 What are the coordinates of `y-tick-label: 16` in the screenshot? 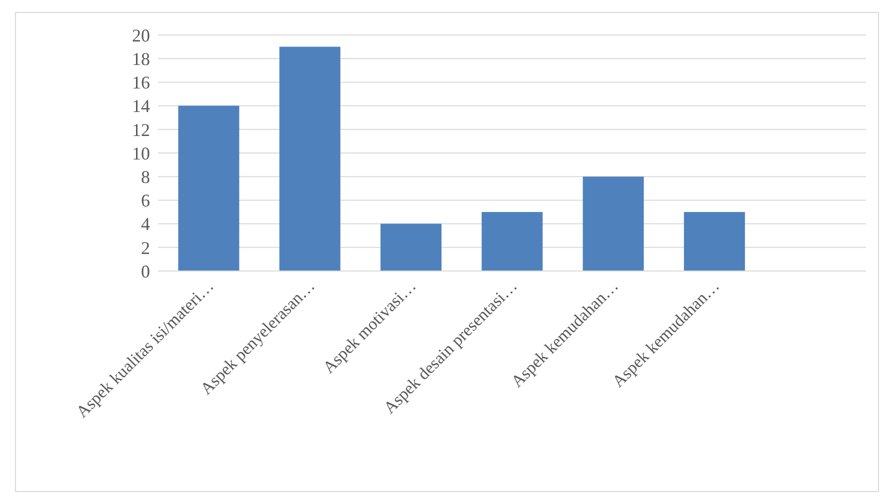 It's located at (141, 82).